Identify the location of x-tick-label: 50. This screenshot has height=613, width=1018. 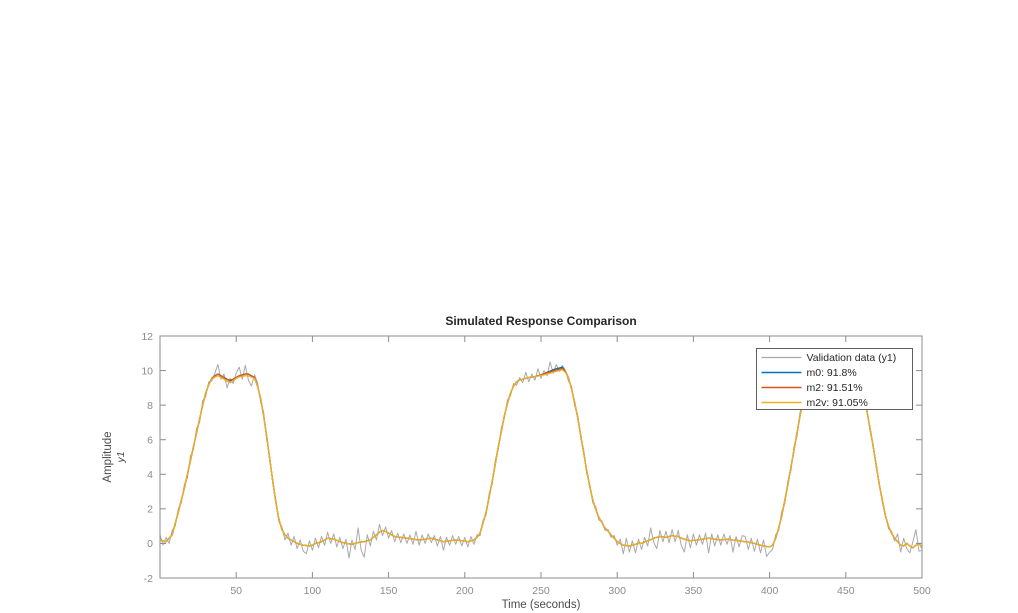
(236, 591).